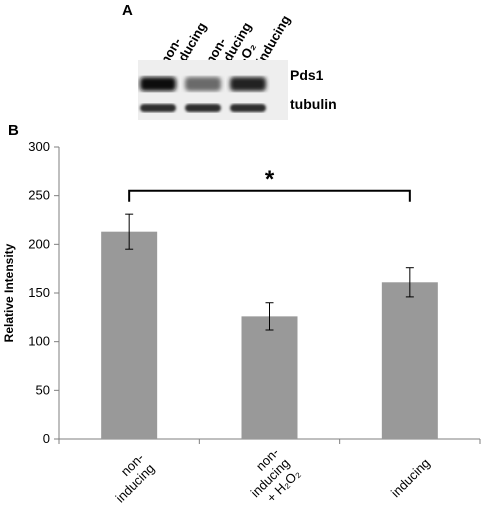  I want to click on y-tick-label: 250, so click(39, 195).